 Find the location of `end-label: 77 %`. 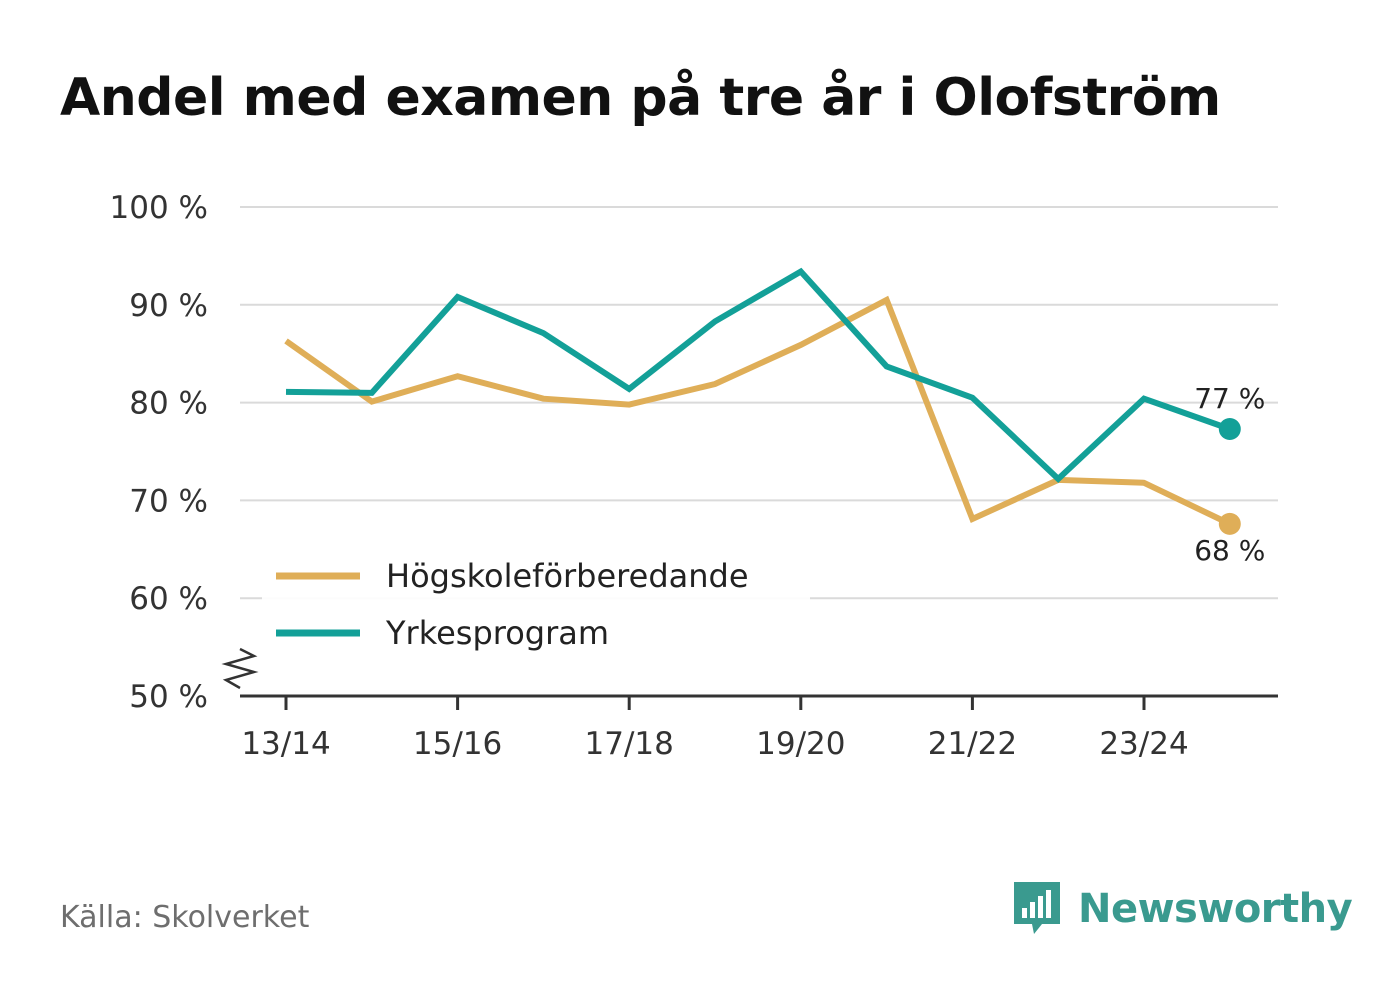

end-label: 77 % is located at coordinates (1229, 398).